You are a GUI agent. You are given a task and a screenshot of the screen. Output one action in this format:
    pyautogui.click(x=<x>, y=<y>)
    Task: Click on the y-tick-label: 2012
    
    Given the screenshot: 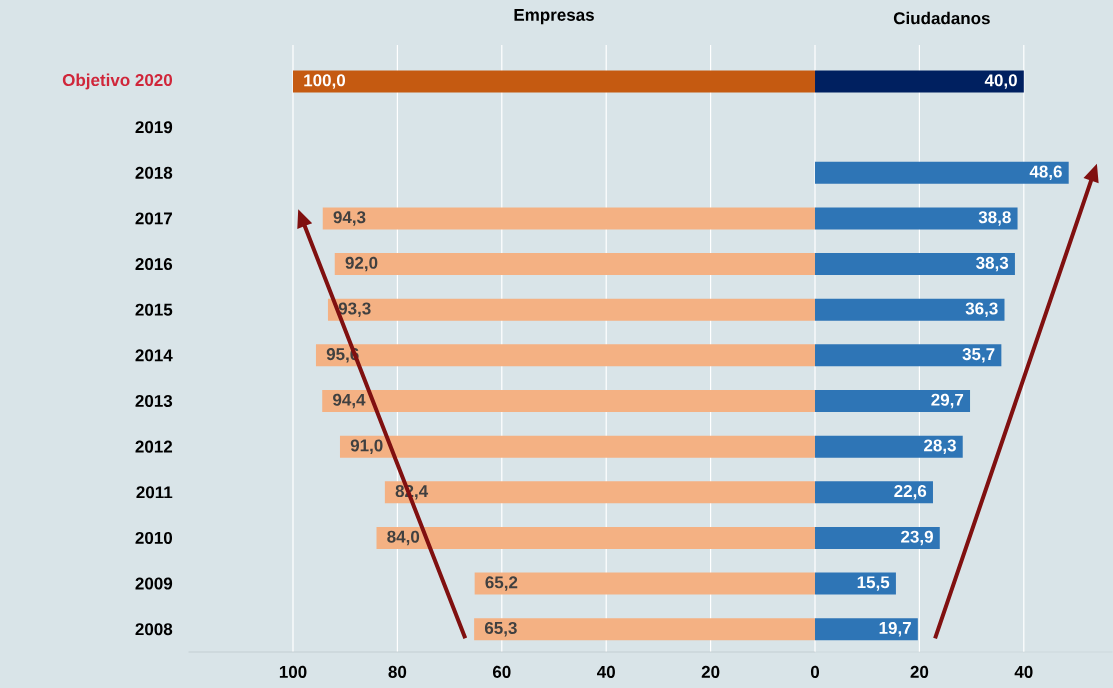 What is the action you would take?
    pyautogui.click(x=154, y=446)
    